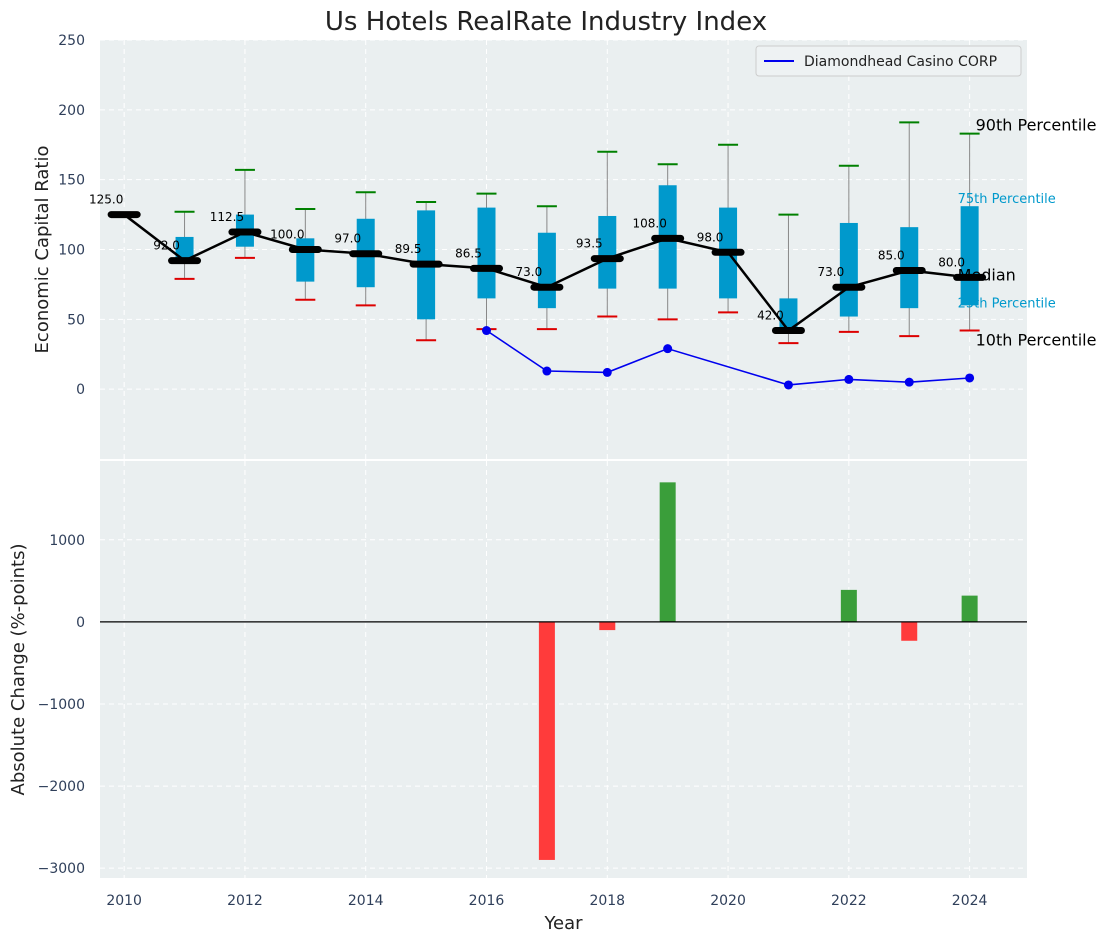 The height and width of the screenshot is (942, 1111). Describe the element at coordinates (770, 316) in the screenshot. I see `median-value-label: 42.0` at that location.